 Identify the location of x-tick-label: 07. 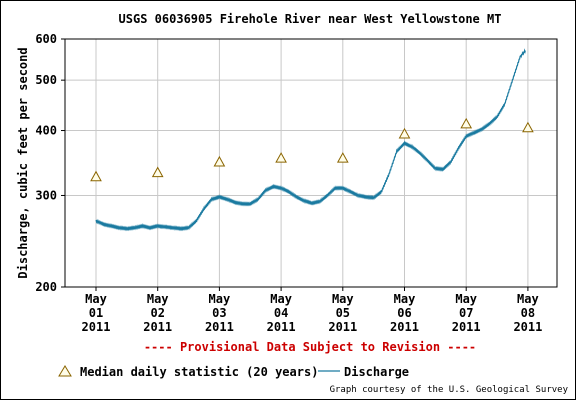
(466, 313).